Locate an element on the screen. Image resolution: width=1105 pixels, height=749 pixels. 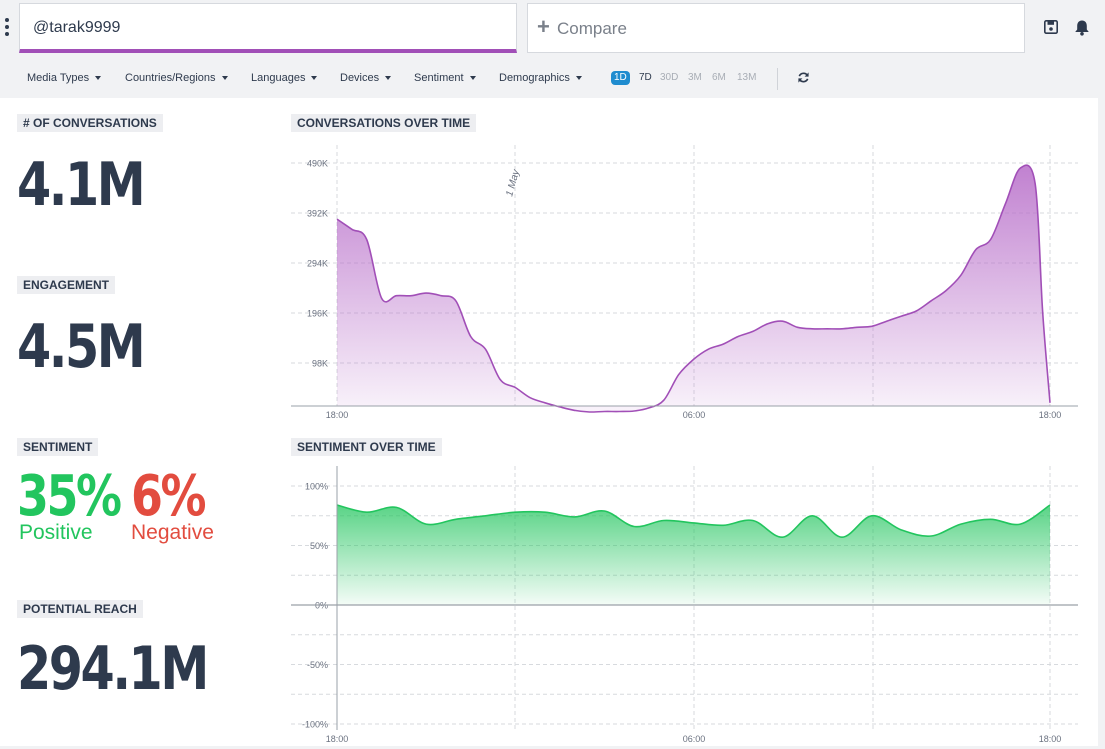
bell-icon is located at coordinates (1082, 27).